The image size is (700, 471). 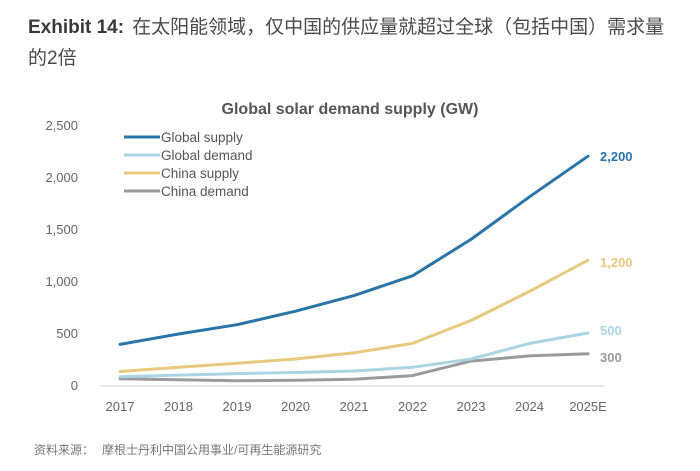 I want to click on legend-label: China supply, so click(x=200, y=173).